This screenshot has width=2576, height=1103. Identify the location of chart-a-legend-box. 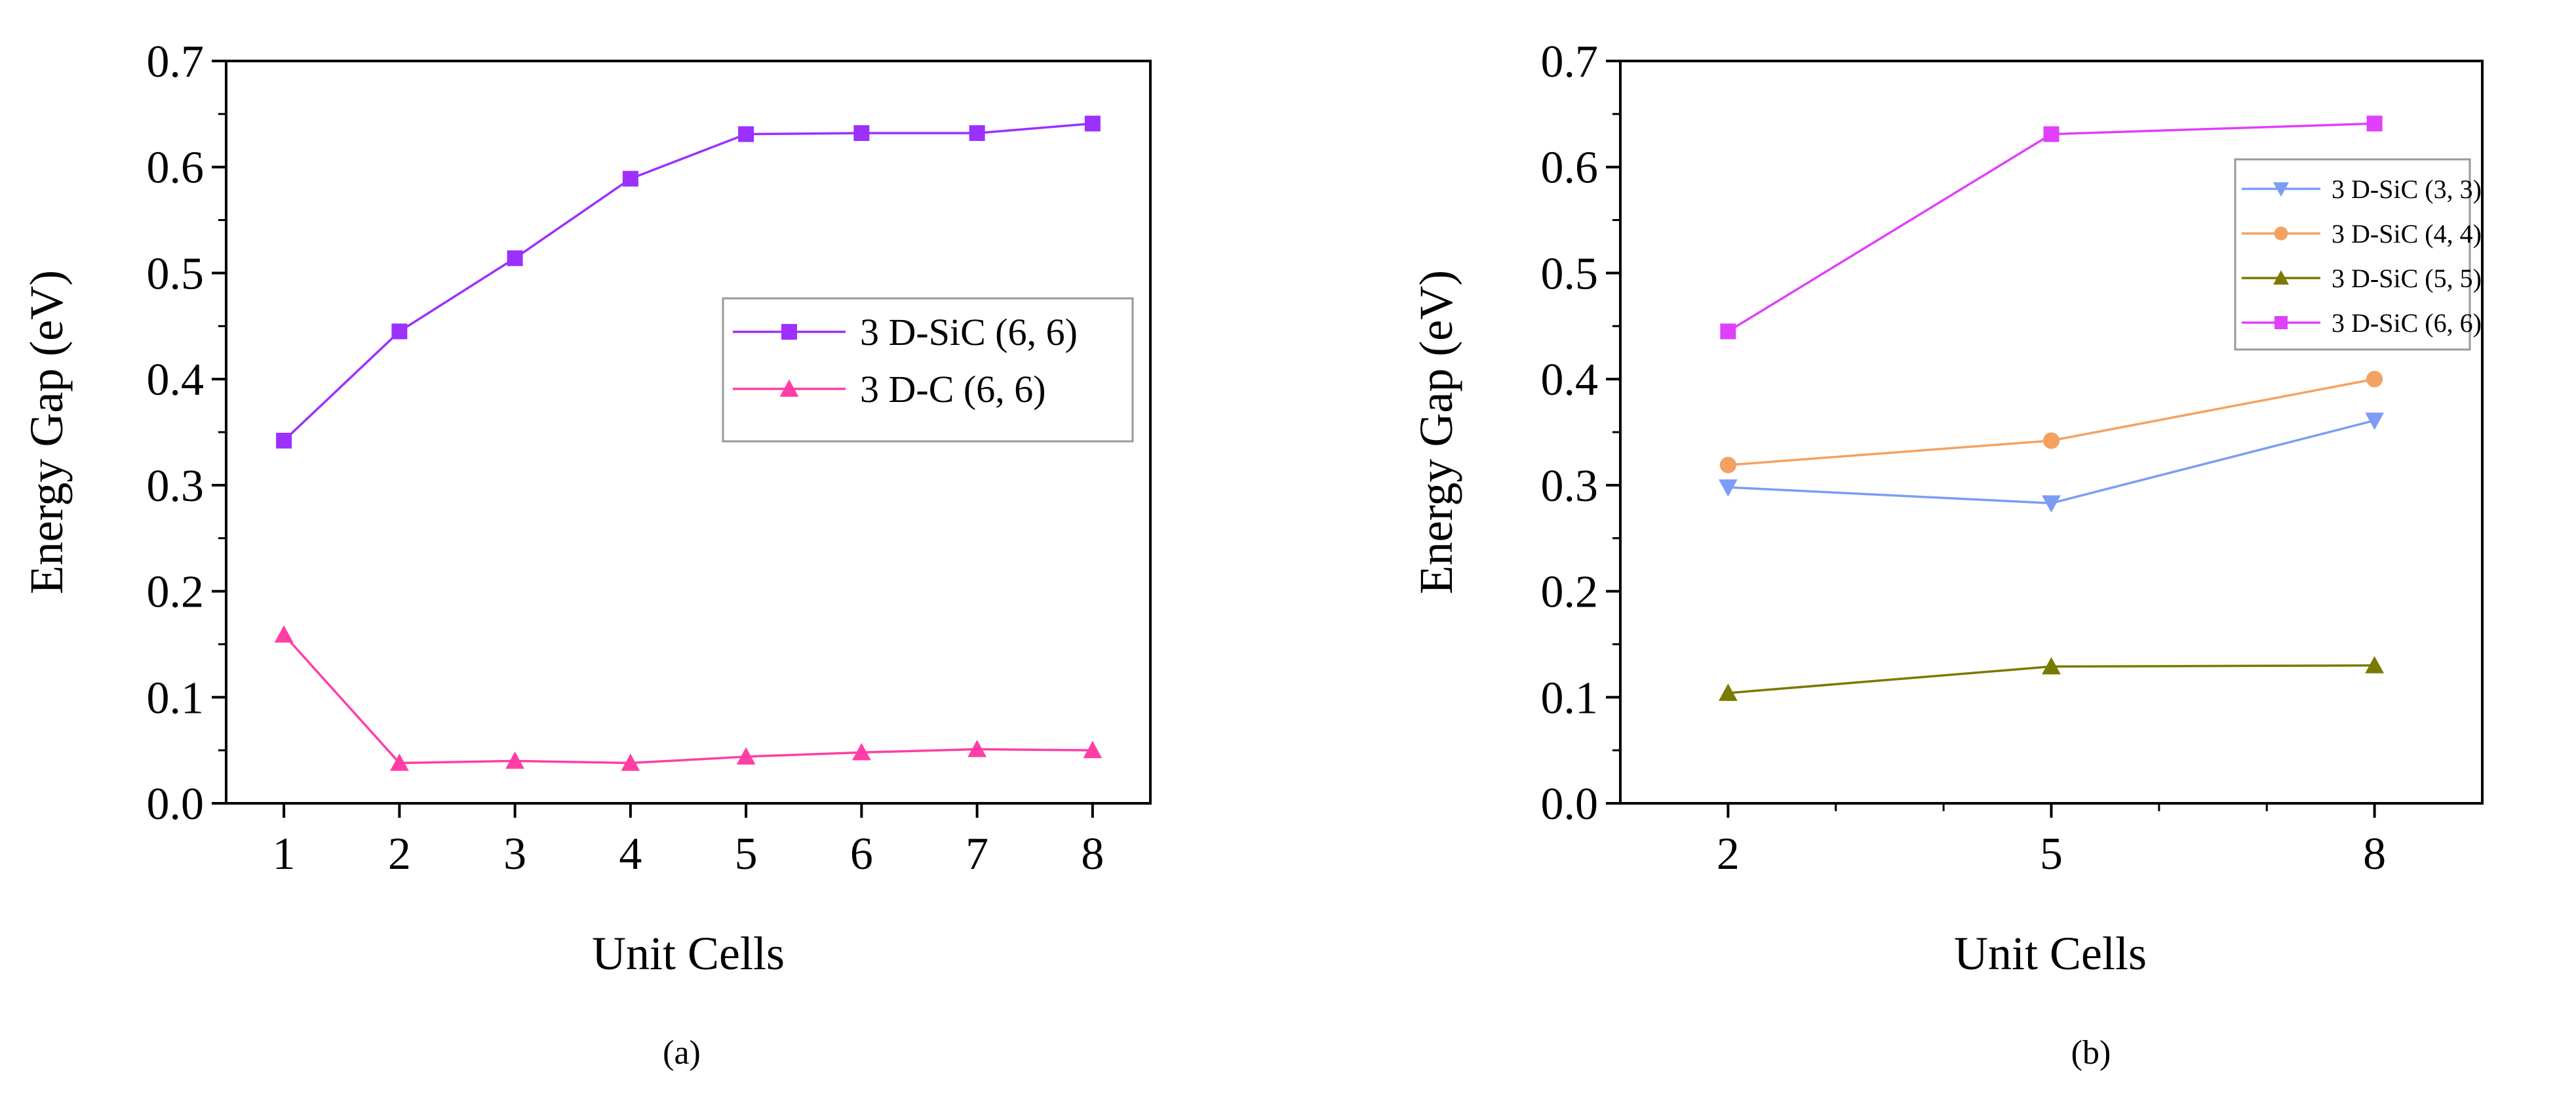
(928, 370).